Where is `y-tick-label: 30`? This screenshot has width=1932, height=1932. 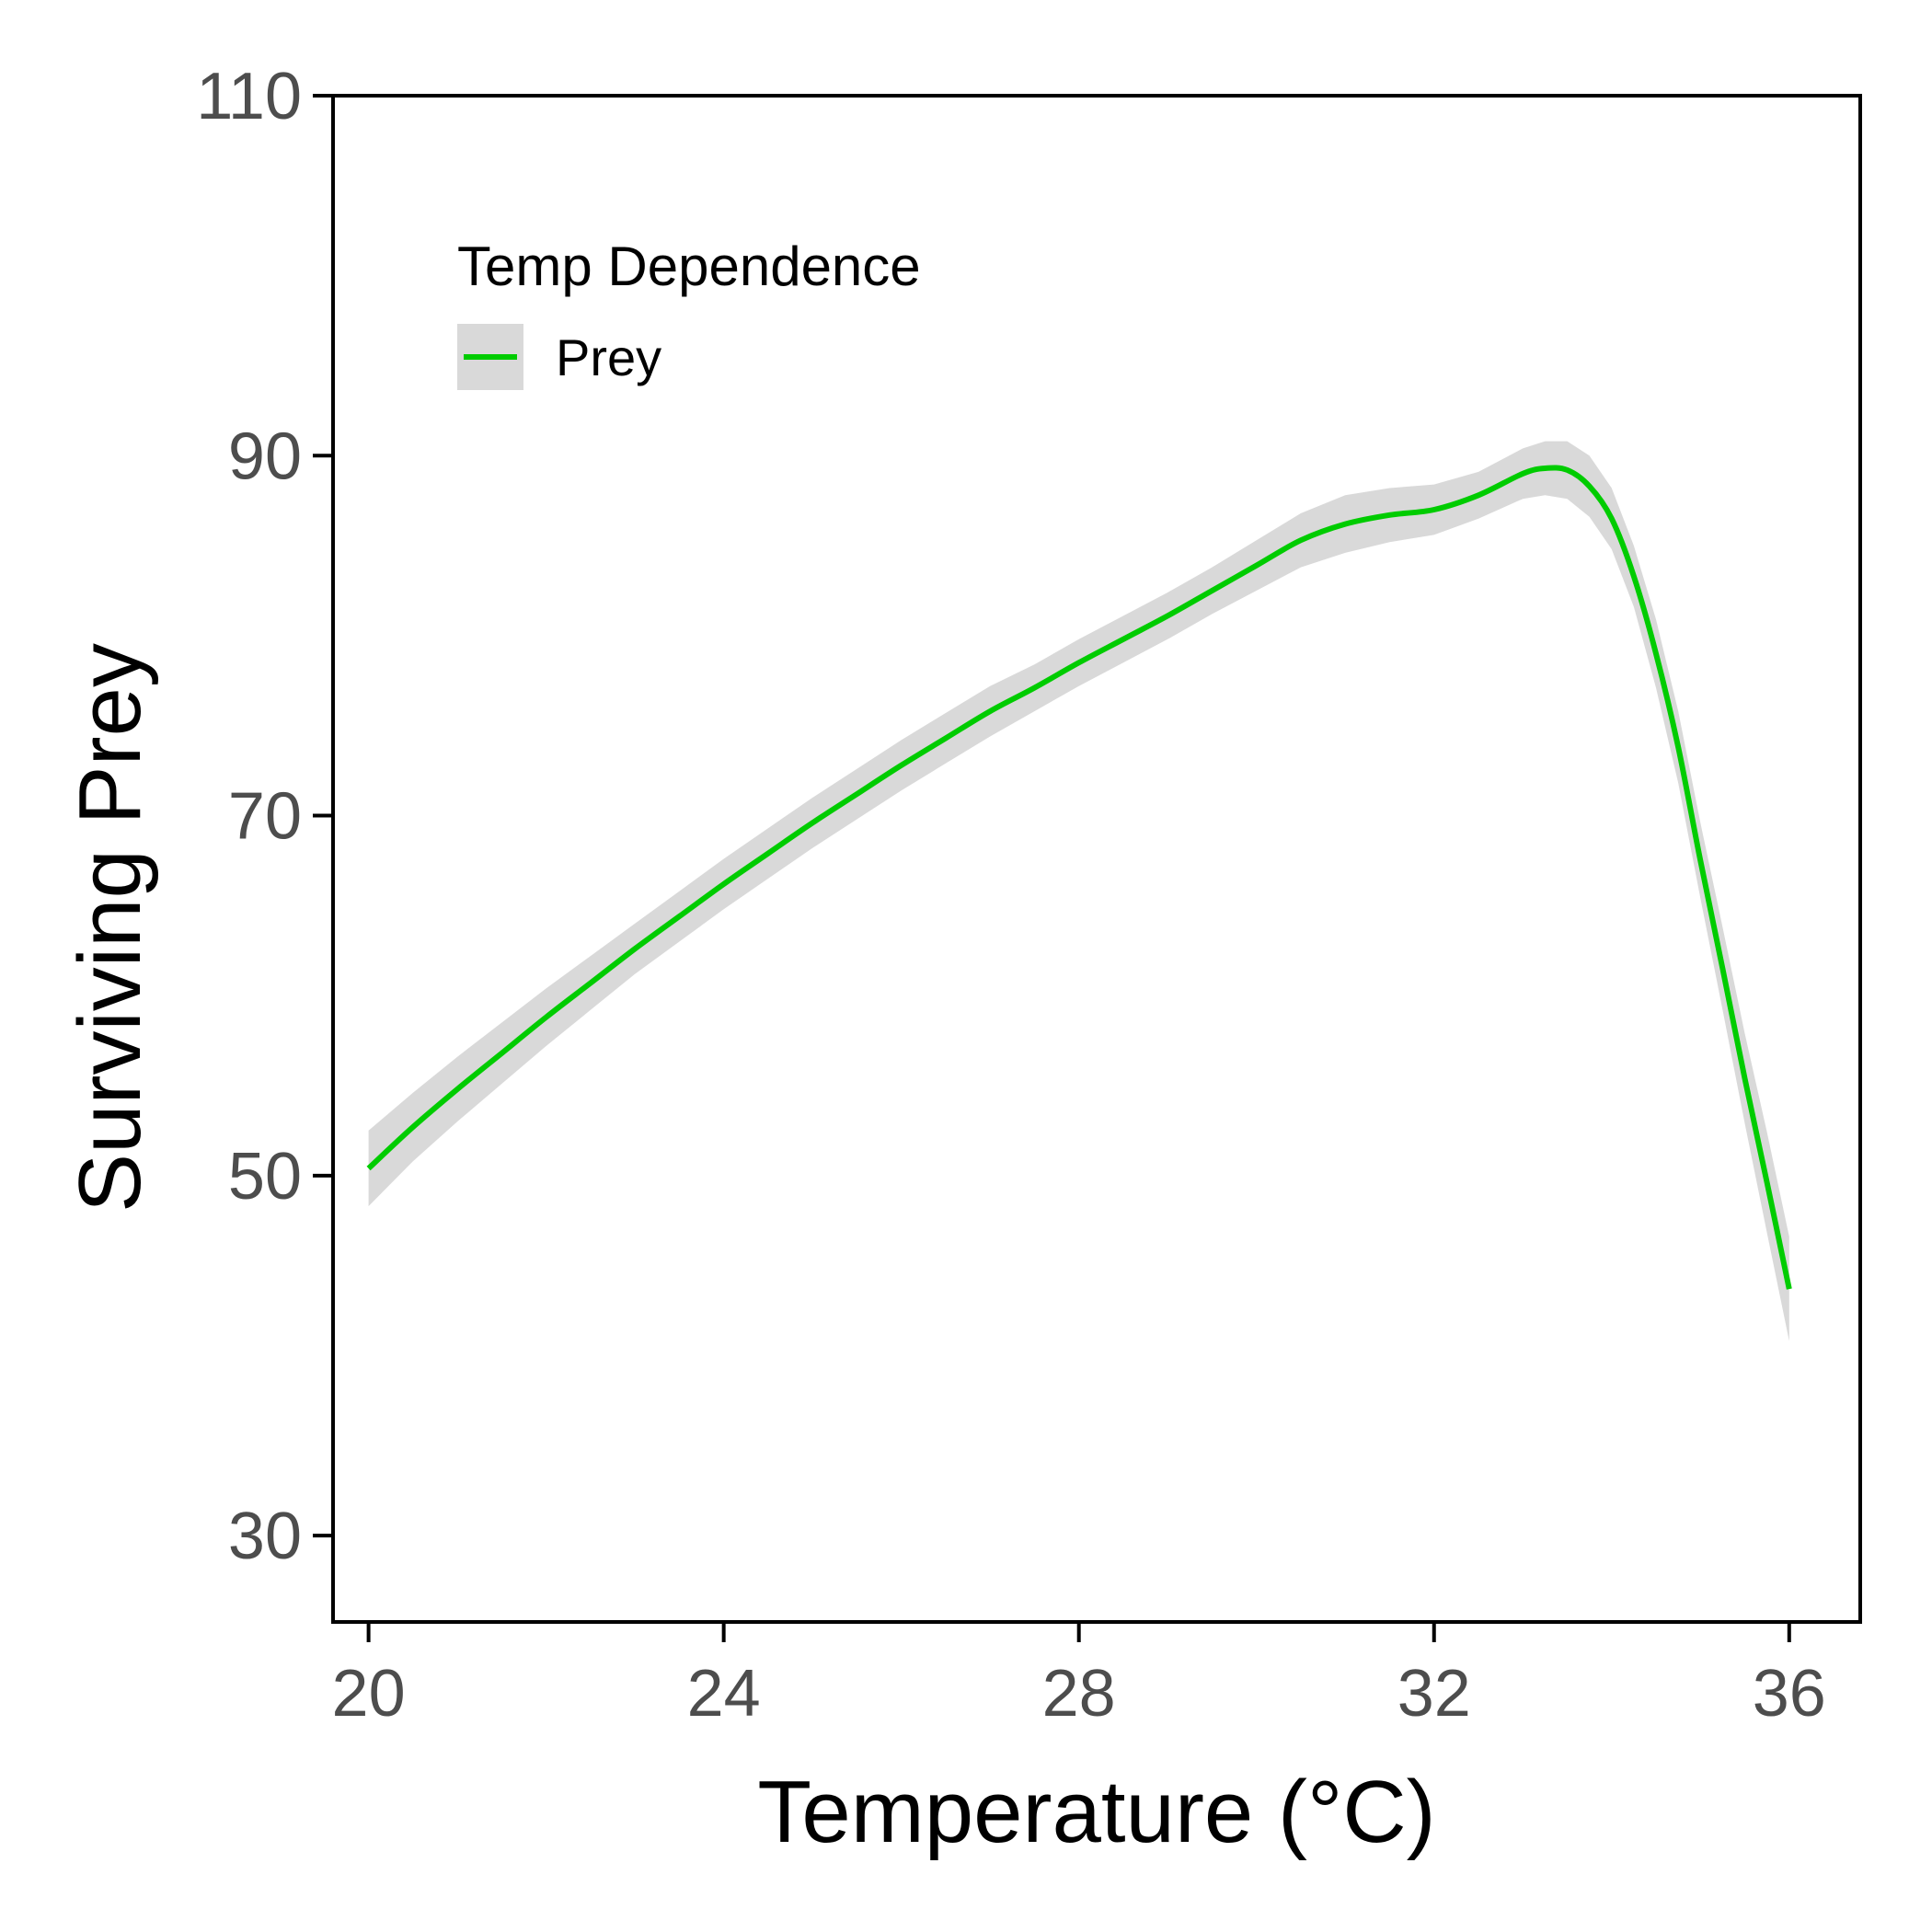 y-tick-label: 30 is located at coordinates (265, 1536).